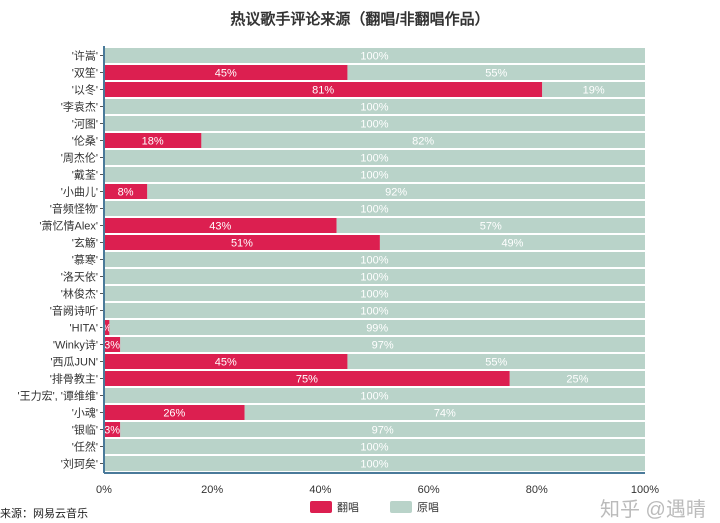 The image size is (720, 523). Describe the element at coordinates (74, 209) in the screenshot. I see `category-label: '音频怪物'` at that location.